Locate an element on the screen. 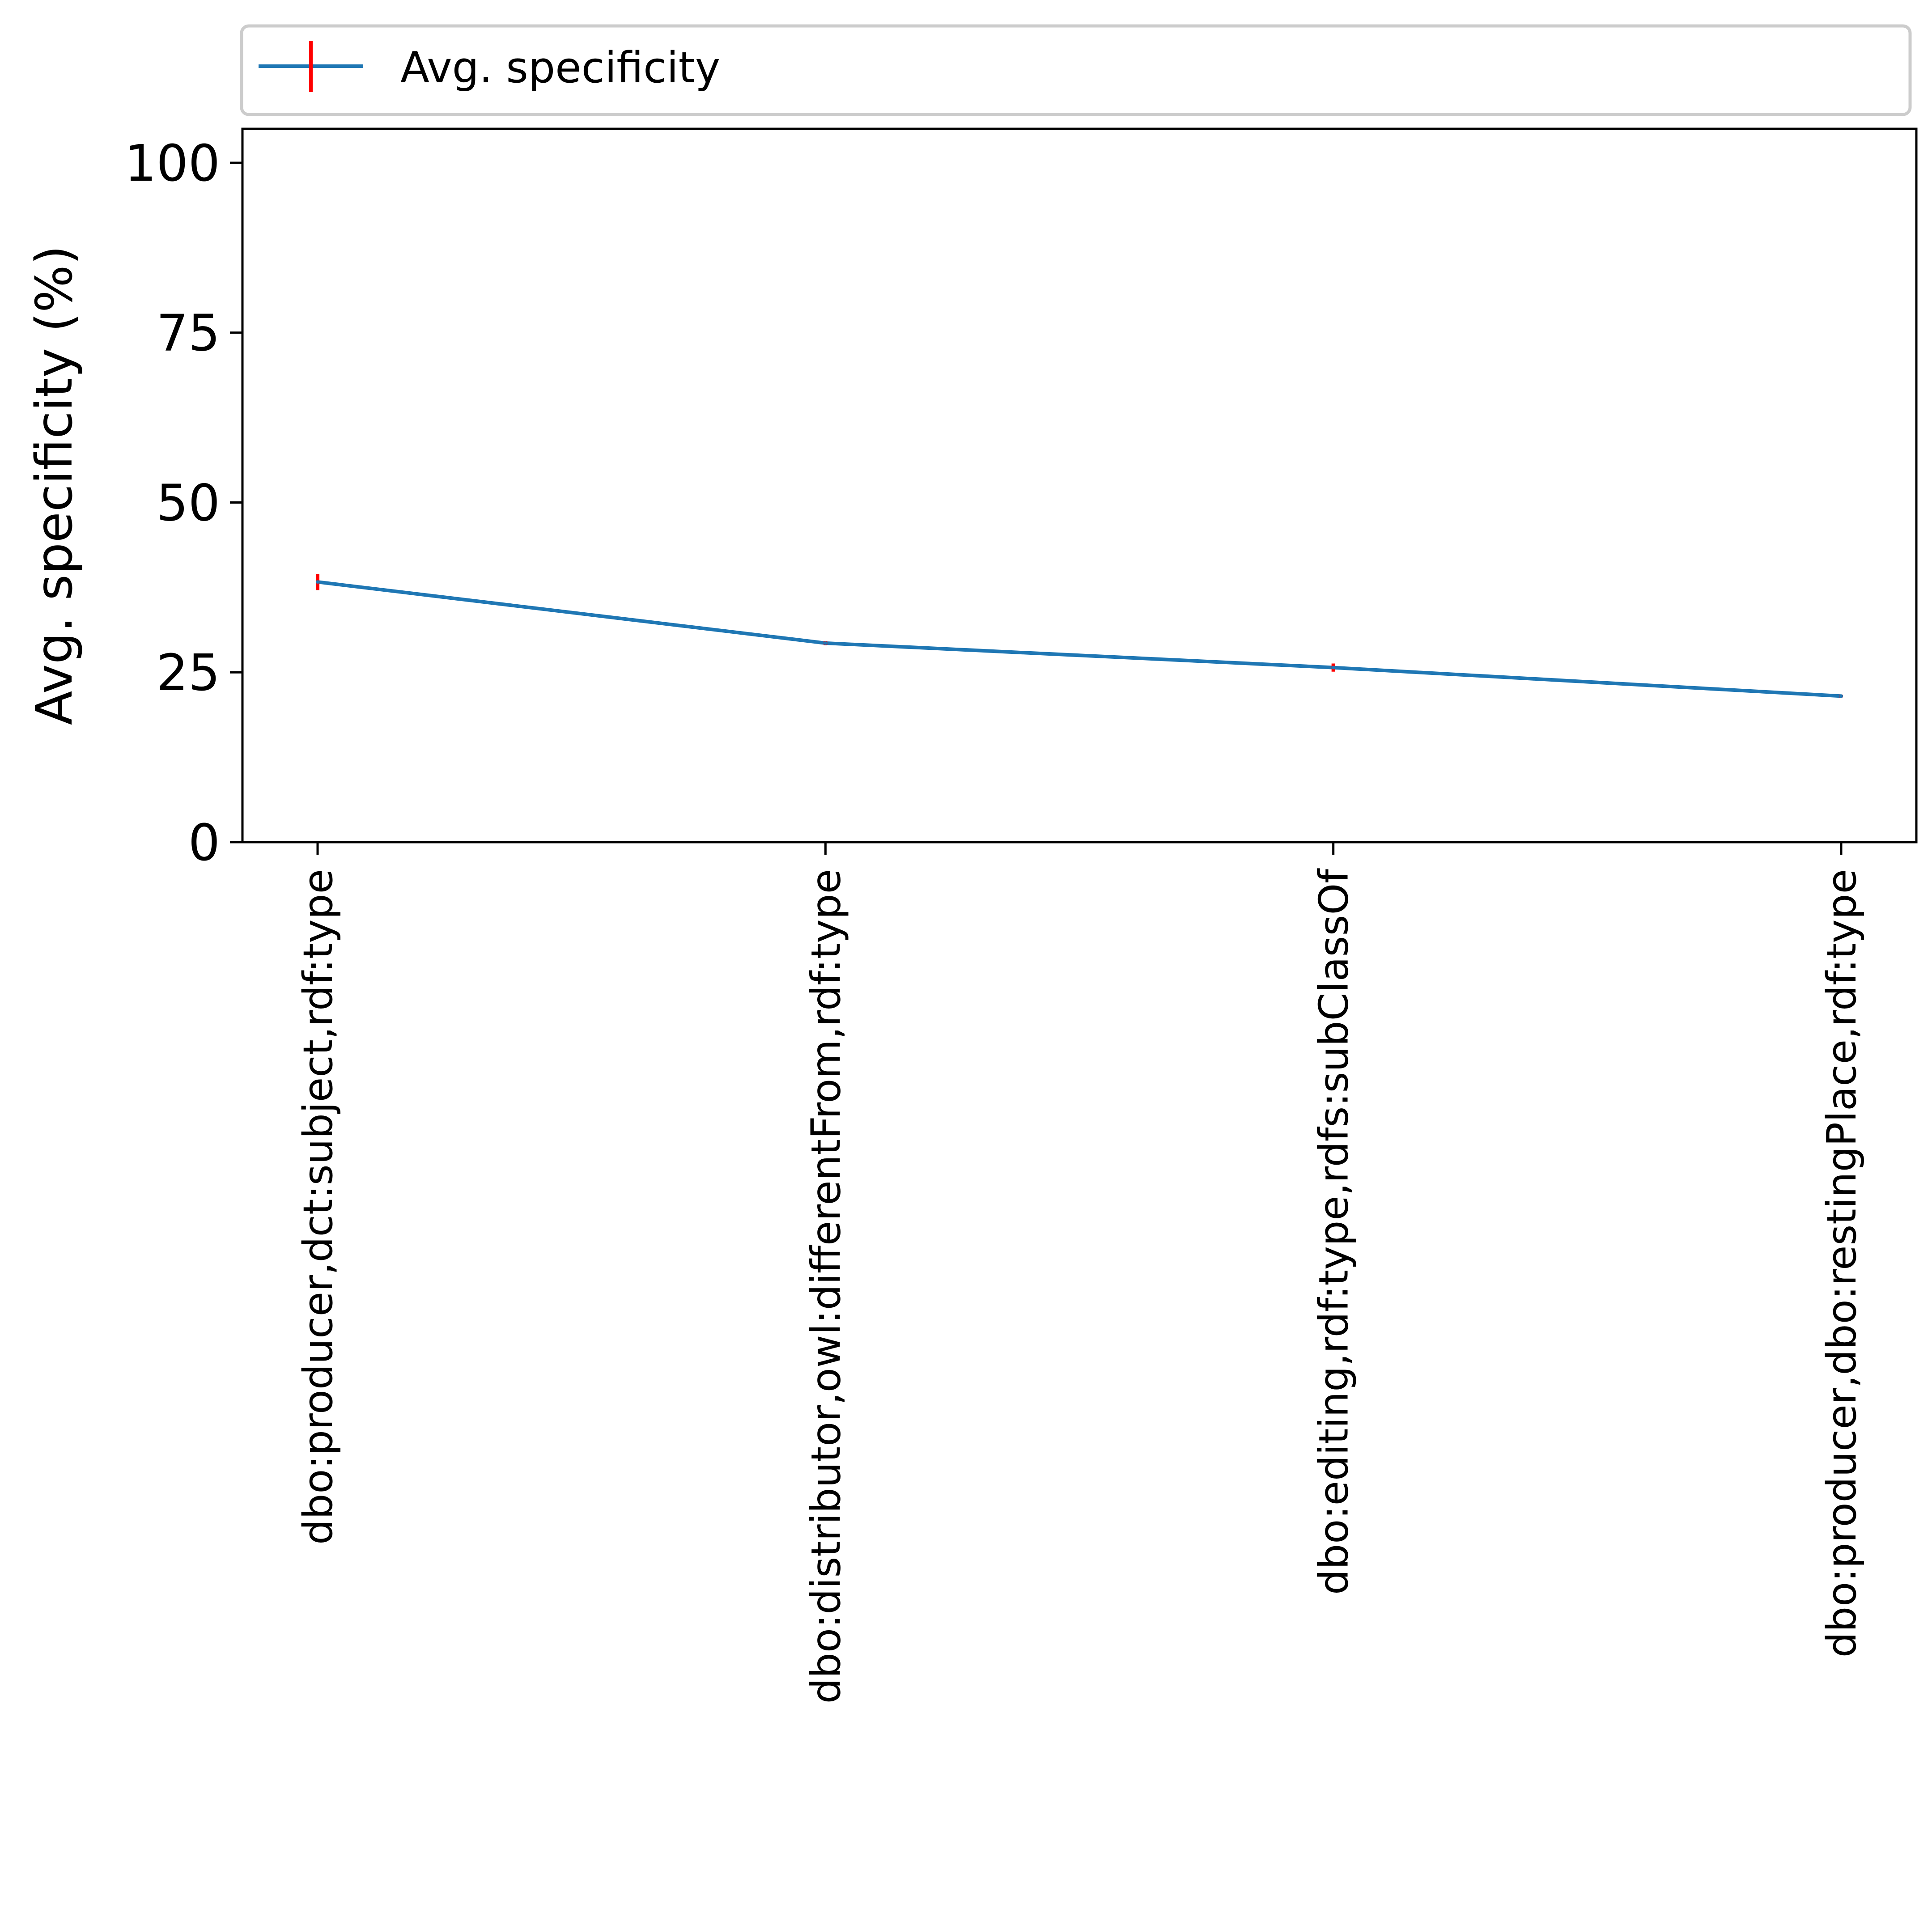  y-tick-label: 0 is located at coordinates (204, 843).